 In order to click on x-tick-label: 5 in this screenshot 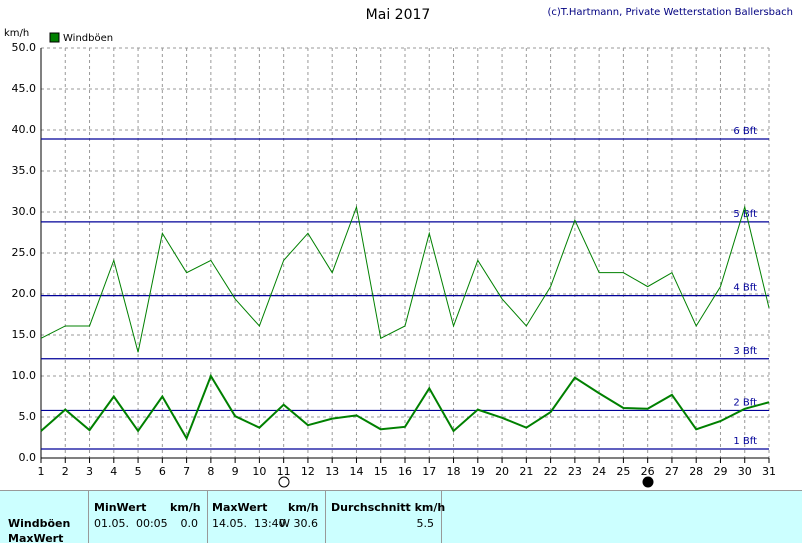, I will do `click(138, 471)`.